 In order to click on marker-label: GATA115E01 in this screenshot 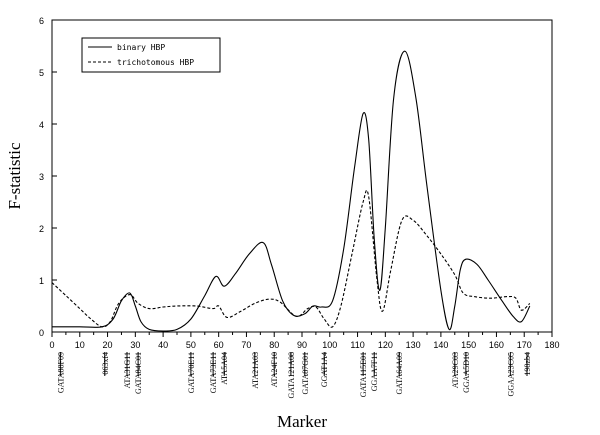, I will do `click(363, 374)`.